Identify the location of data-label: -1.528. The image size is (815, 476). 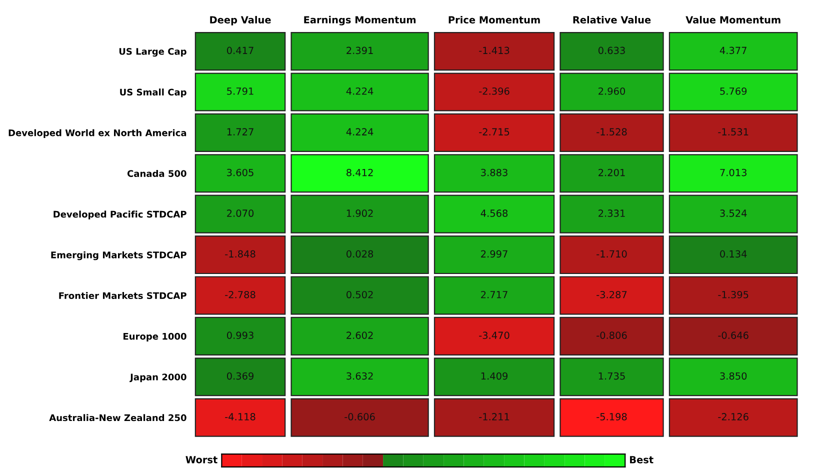
(611, 132).